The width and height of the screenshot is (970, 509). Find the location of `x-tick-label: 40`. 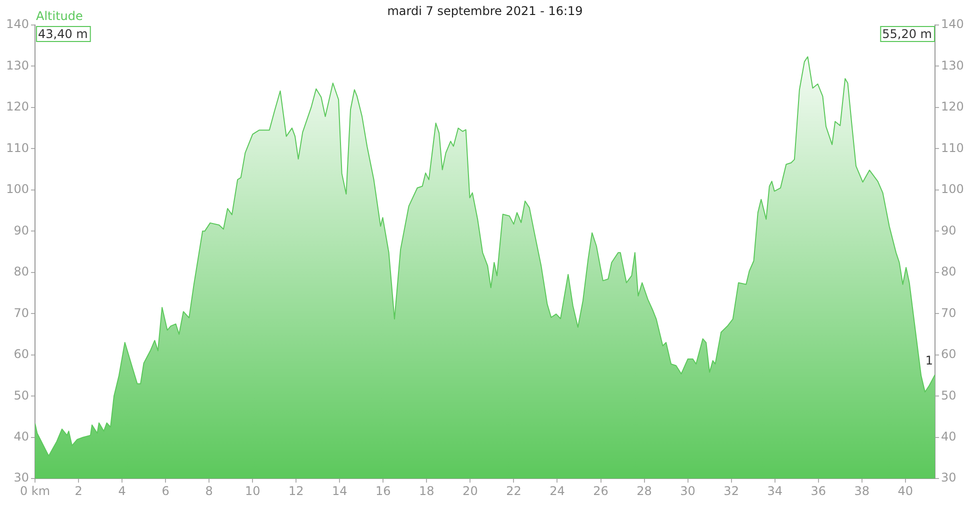

x-tick-label: 40 is located at coordinates (906, 491).